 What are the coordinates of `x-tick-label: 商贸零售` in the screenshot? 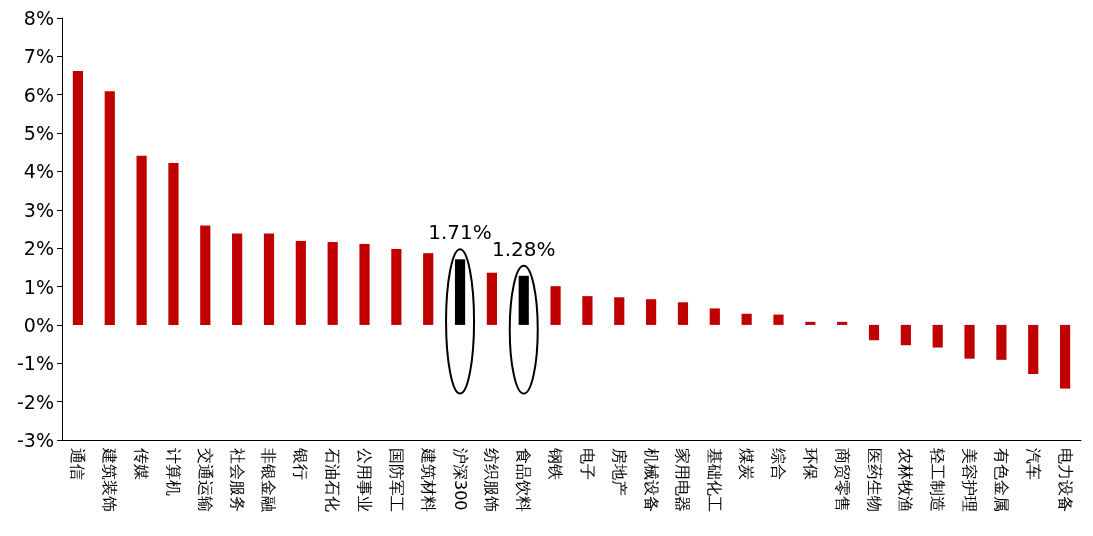 It's located at (842, 480).